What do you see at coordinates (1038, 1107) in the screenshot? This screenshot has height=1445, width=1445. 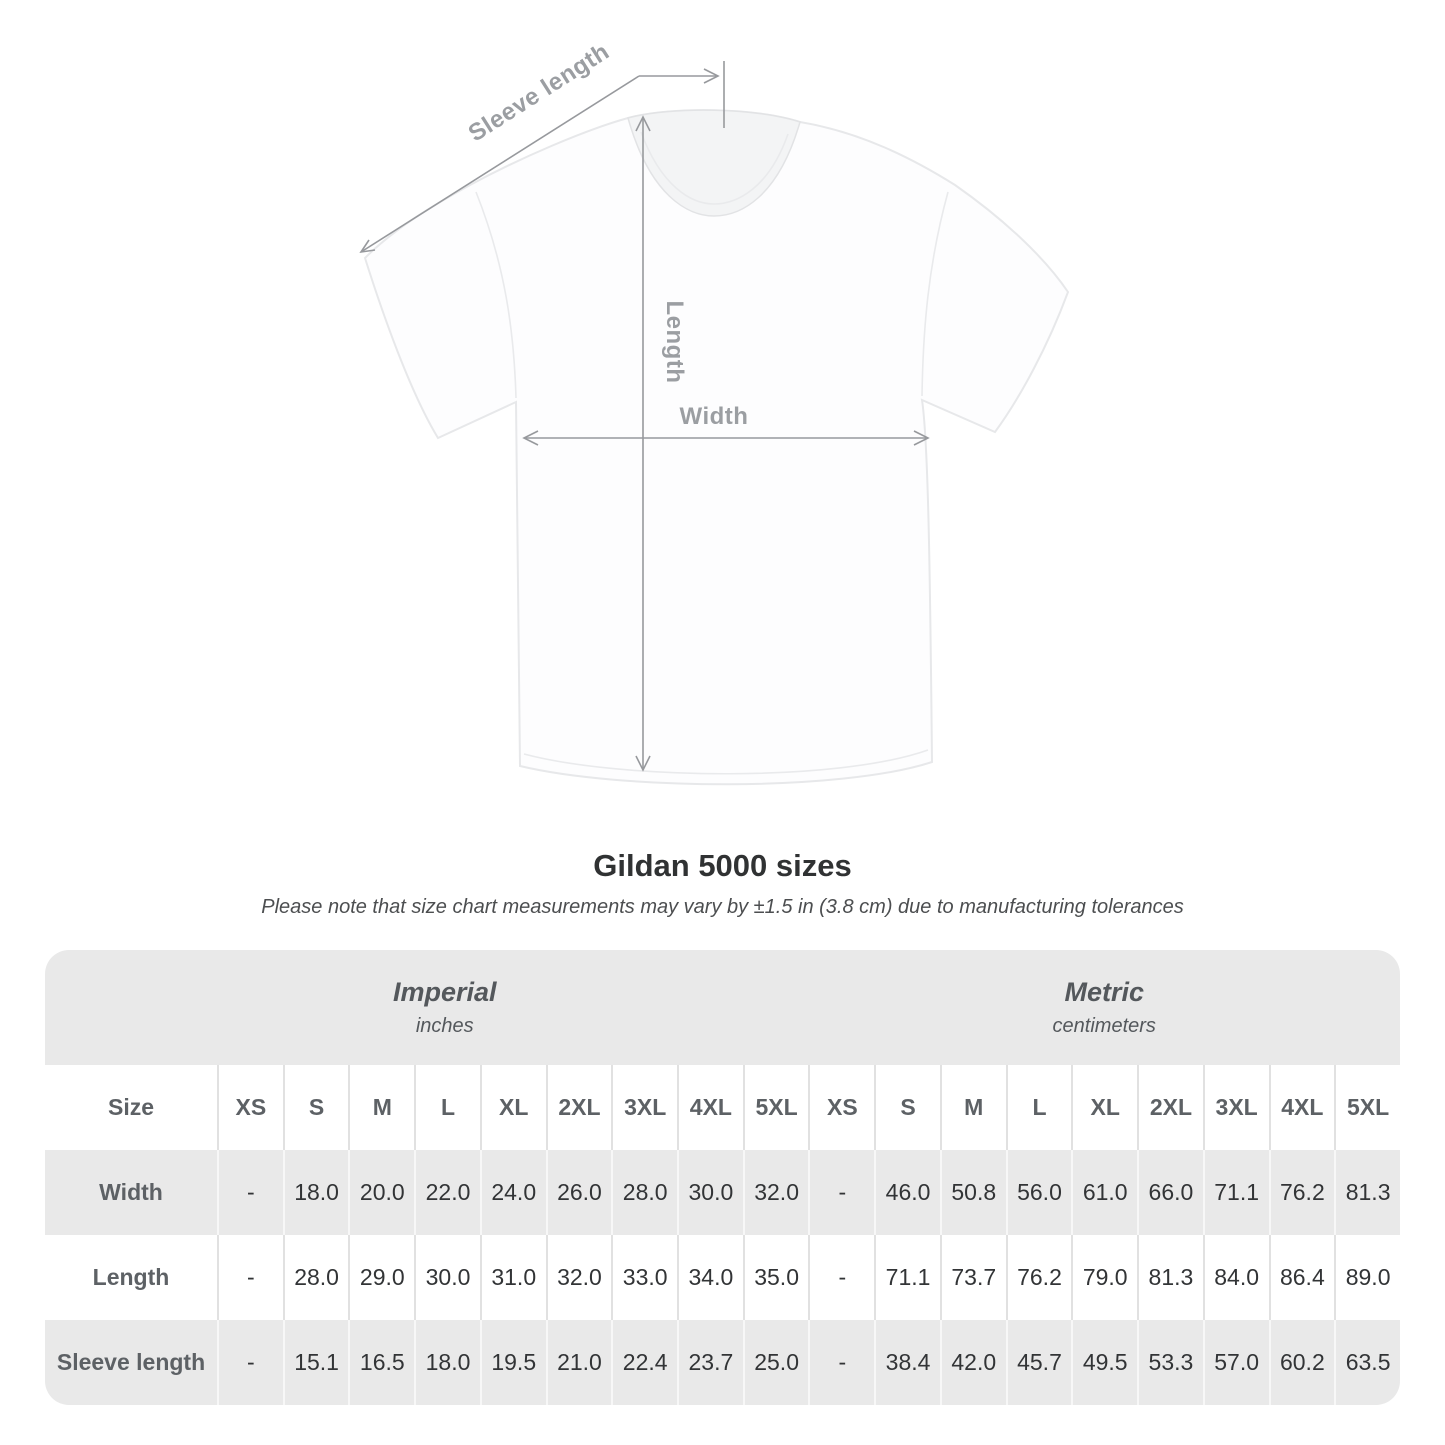 I see `size-column-header: L` at bounding box center [1038, 1107].